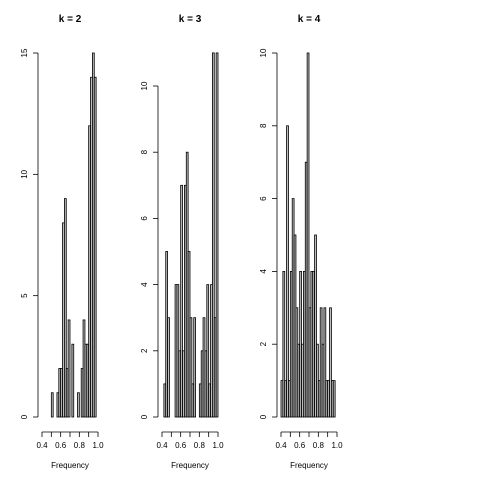  I want to click on panel-title: k = 2, so click(70, 19).